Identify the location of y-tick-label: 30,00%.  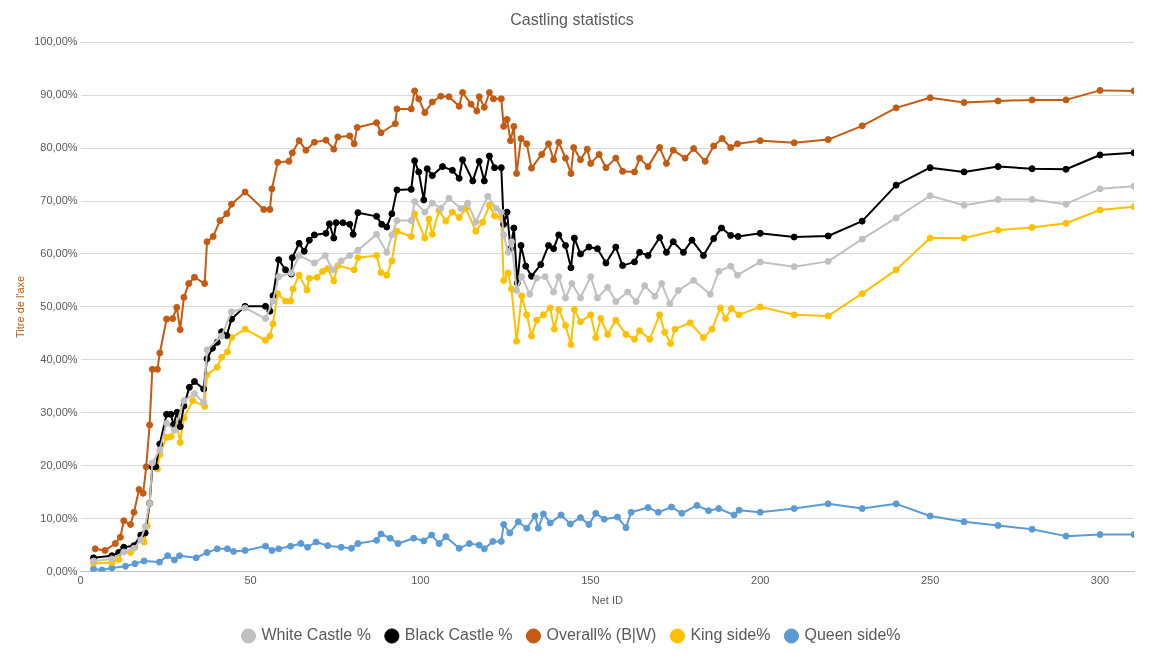
(59, 411).